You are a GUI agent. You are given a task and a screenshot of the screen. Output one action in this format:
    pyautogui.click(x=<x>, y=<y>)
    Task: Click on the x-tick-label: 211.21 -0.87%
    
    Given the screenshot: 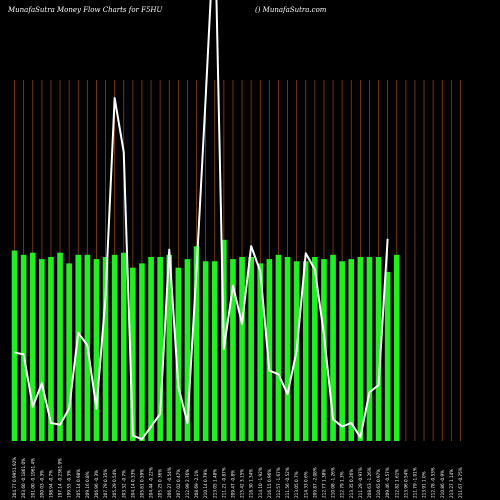 What is the action you would take?
    pyautogui.click(x=223, y=482)
    